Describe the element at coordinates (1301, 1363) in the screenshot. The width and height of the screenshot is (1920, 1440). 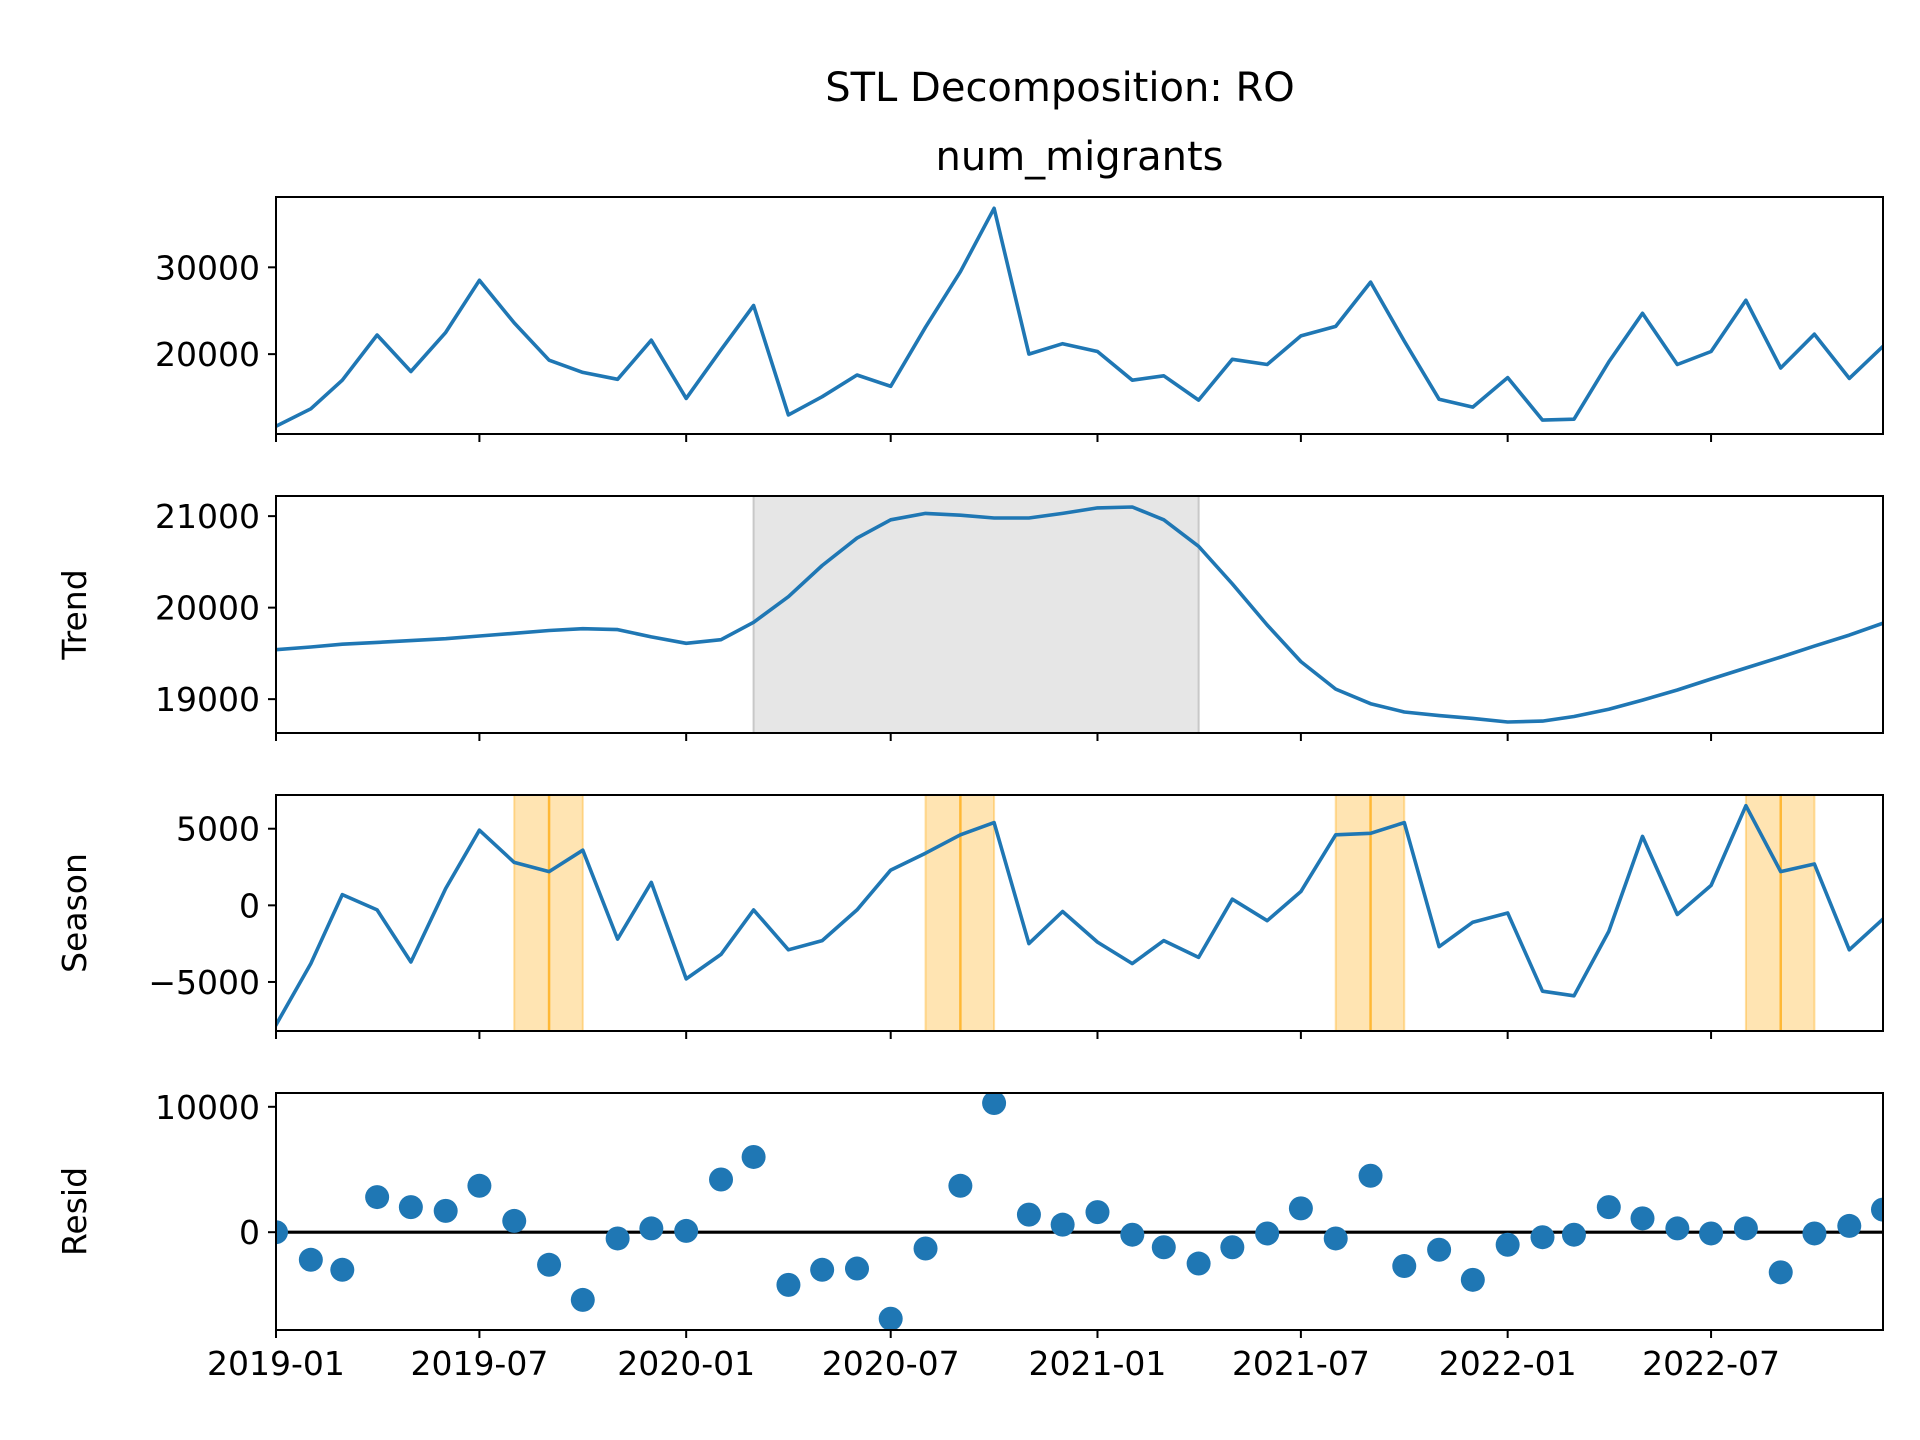
I see `x-tick-label: 2021-07` at that location.